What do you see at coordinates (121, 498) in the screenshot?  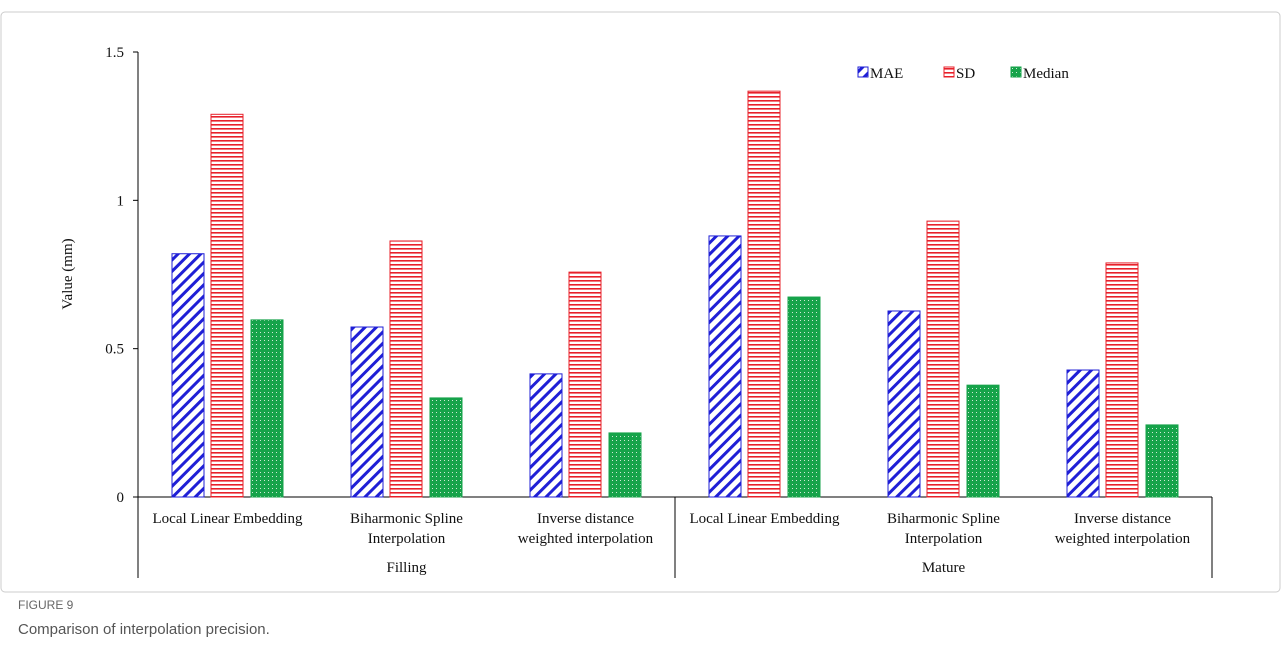 I see `y-tick-label: 0` at bounding box center [121, 498].